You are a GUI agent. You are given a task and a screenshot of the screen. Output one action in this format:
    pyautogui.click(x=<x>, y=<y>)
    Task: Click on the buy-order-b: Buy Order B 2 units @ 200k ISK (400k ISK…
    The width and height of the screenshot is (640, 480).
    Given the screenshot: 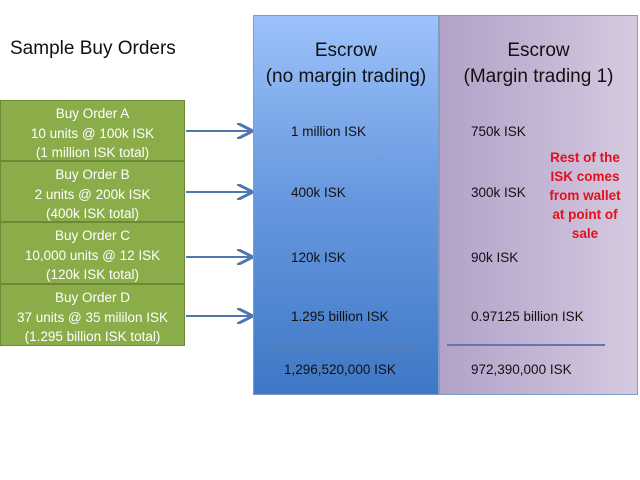 What is the action you would take?
    pyautogui.click(x=92, y=191)
    